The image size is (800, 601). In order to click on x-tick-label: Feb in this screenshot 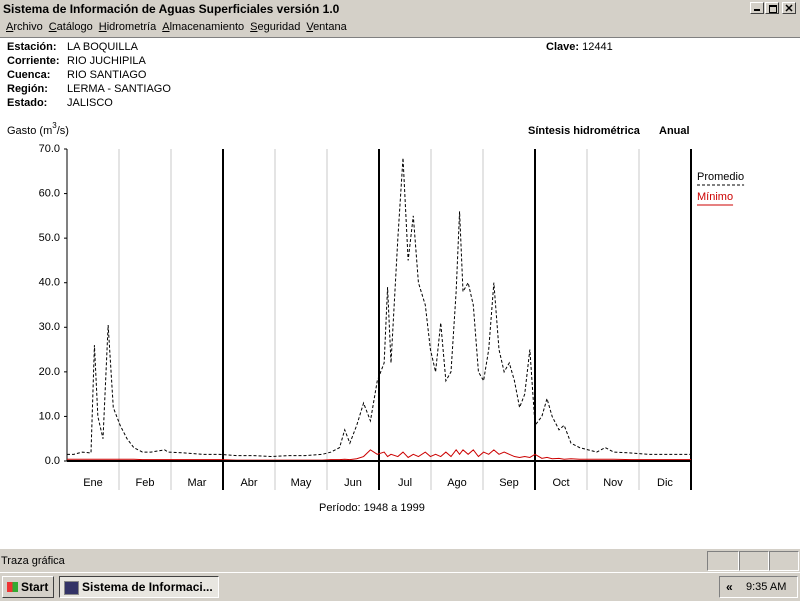, I will do `click(145, 483)`.